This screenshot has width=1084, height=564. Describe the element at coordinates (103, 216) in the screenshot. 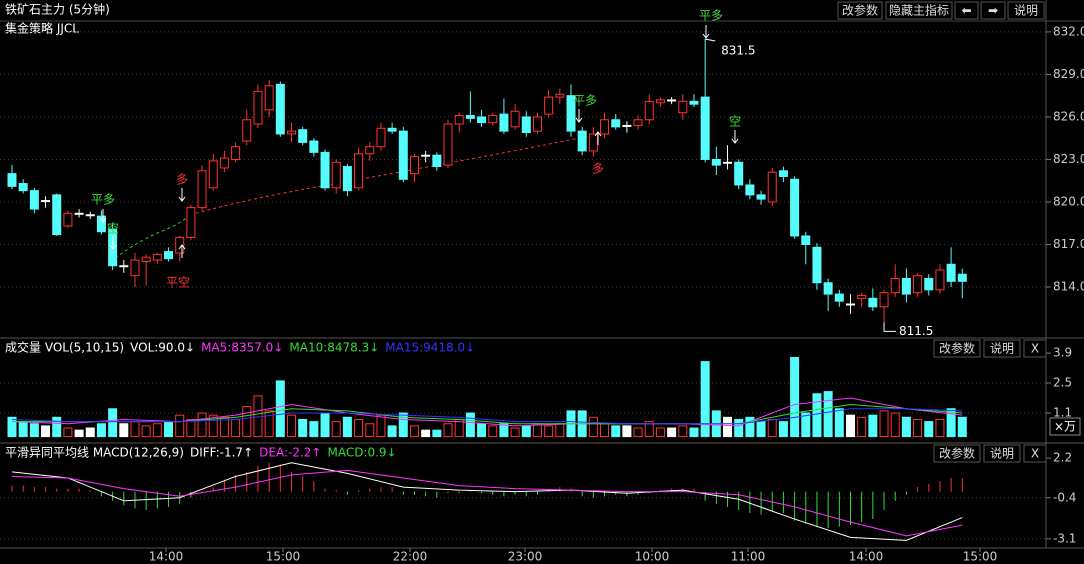

I see `signal-arrow` at that location.